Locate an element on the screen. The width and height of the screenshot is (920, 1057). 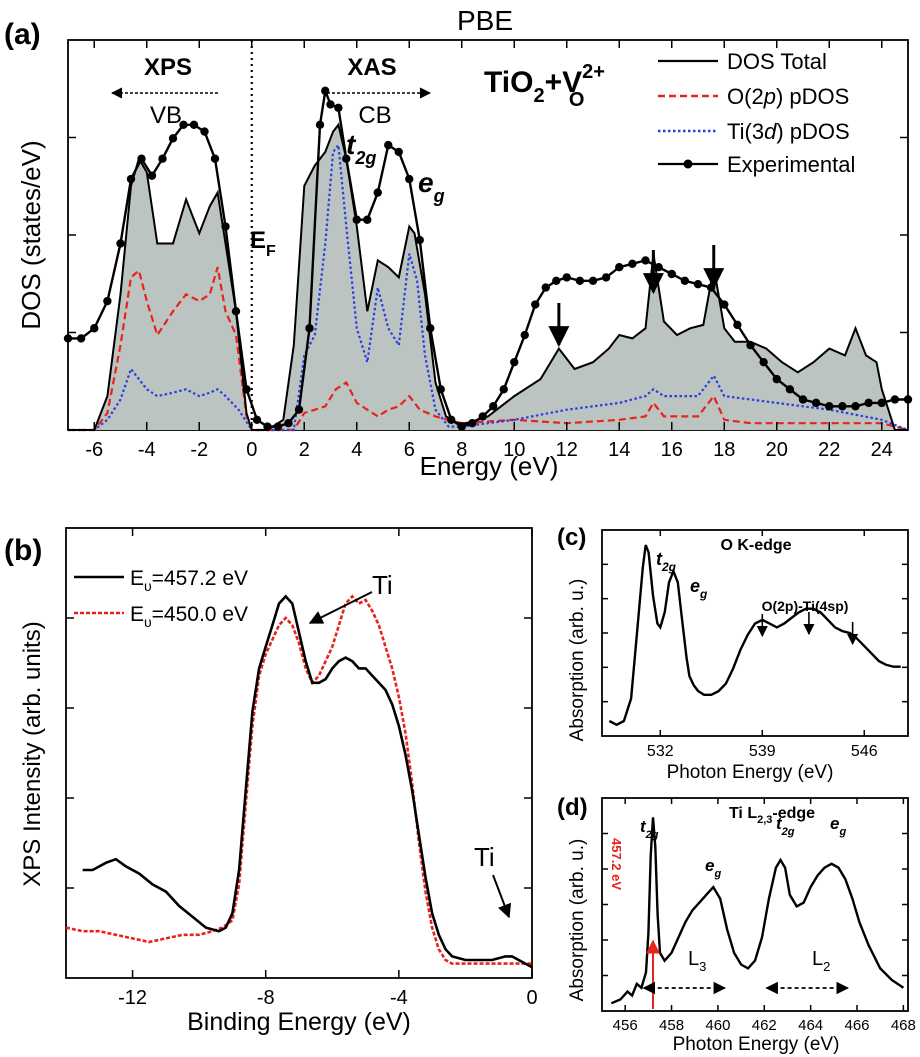
panel-d-label: (d) is located at coordinates (572, 807).